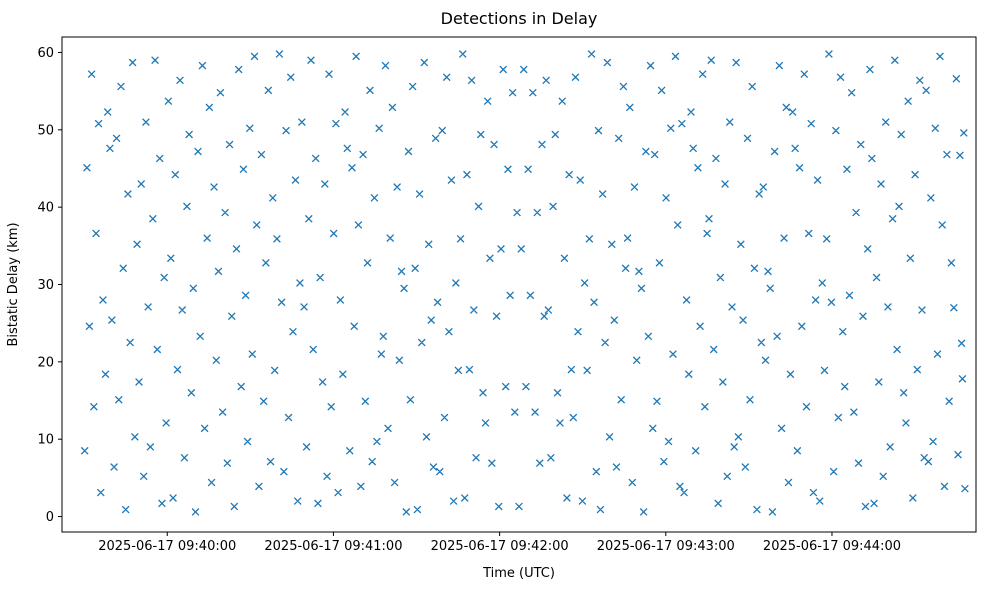 The height and width of the screenshot is (590, 989). Describe the element at coordinates (832, 546) in the screenshot. I see `x-tick-label: 2025-06-17 09:44:00` at that location.